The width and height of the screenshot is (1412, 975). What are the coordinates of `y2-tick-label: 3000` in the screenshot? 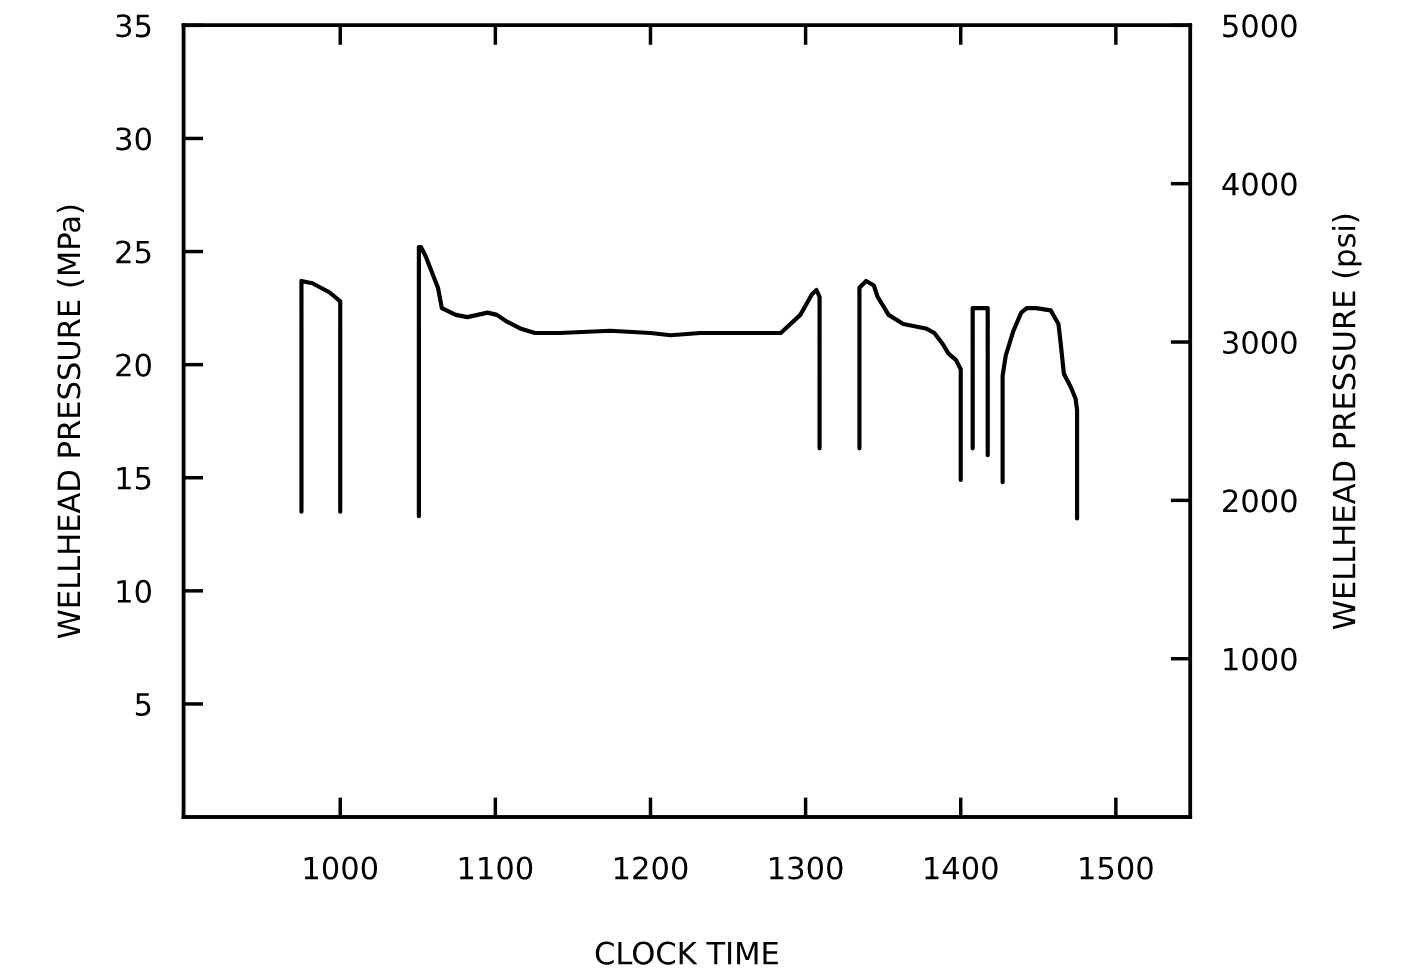 It's located at (1260, 342).